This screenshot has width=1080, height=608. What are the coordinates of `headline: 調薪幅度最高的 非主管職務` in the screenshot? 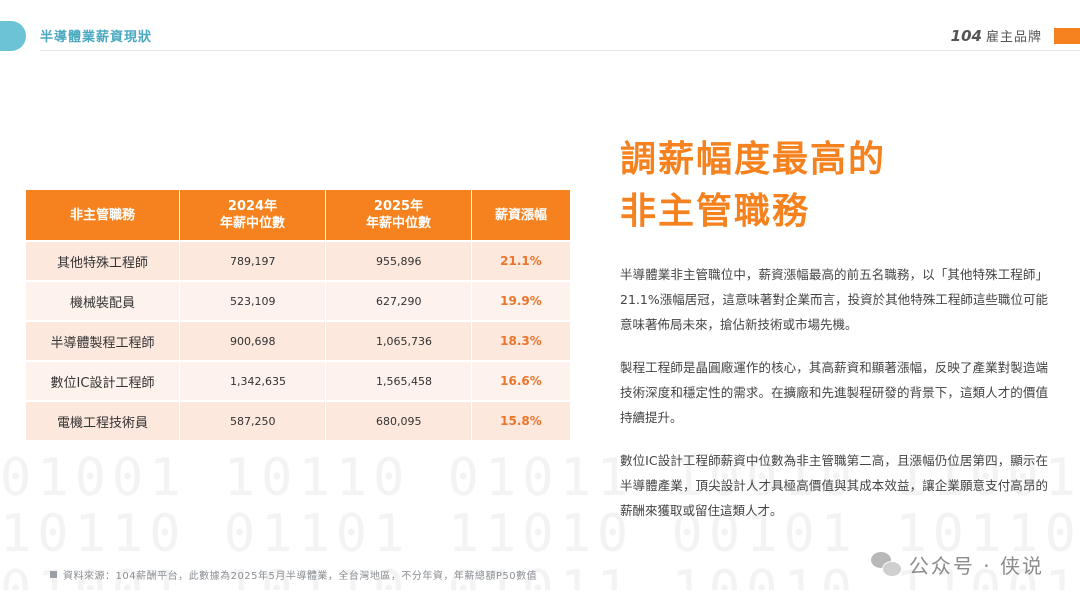 It's located at (753, 186).